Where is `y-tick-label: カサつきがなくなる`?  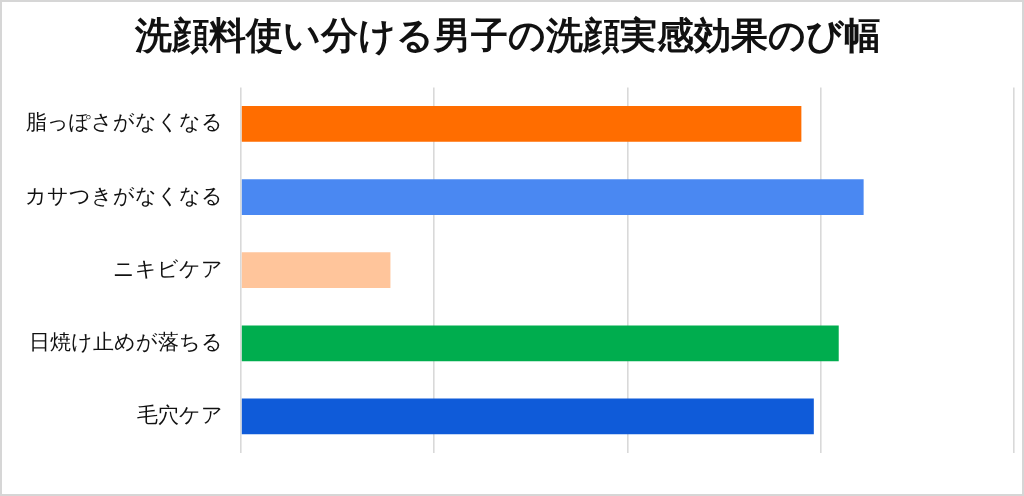
y-tick-label: カサつきがなくなる is located at coordinates (124, 195).